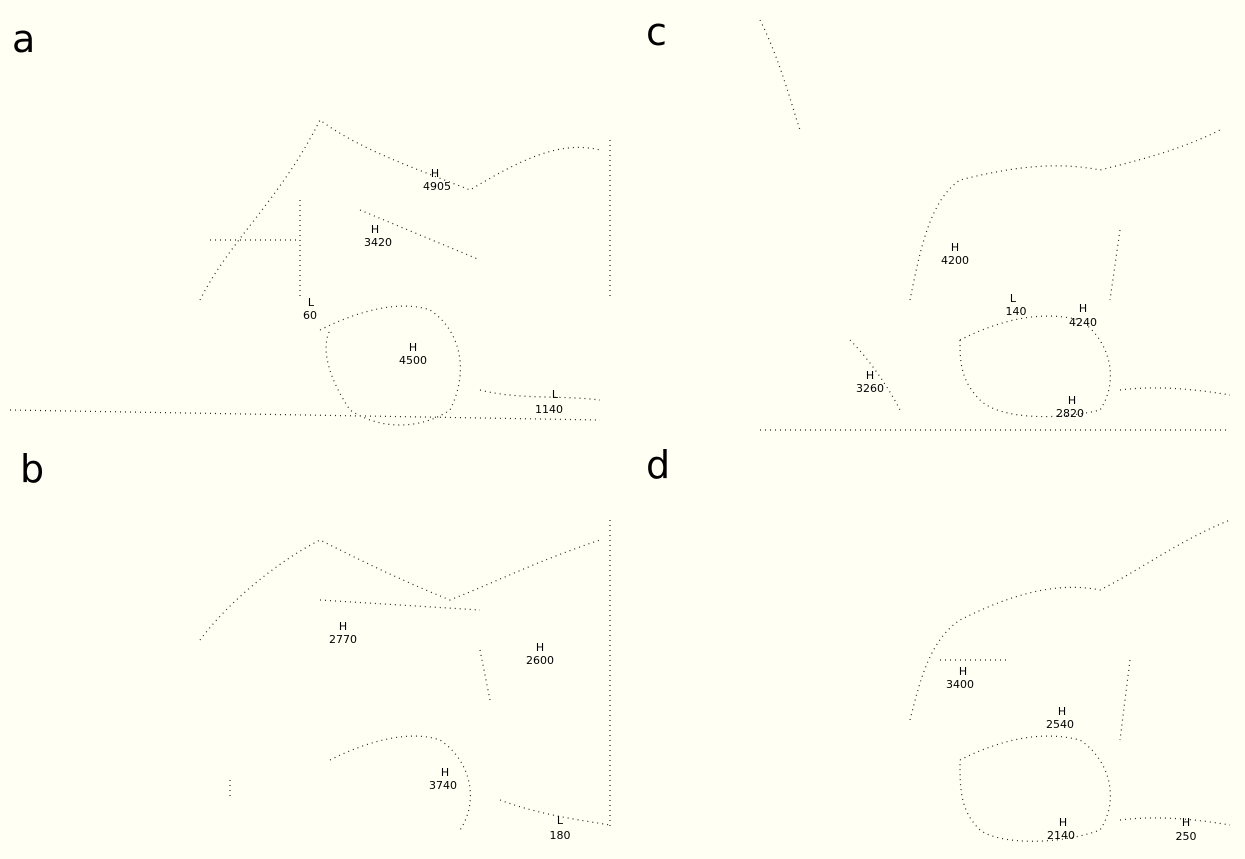 This screenshot has width=1245, height=859. I want to click on pressure-value: 3260, so click(870, 388).